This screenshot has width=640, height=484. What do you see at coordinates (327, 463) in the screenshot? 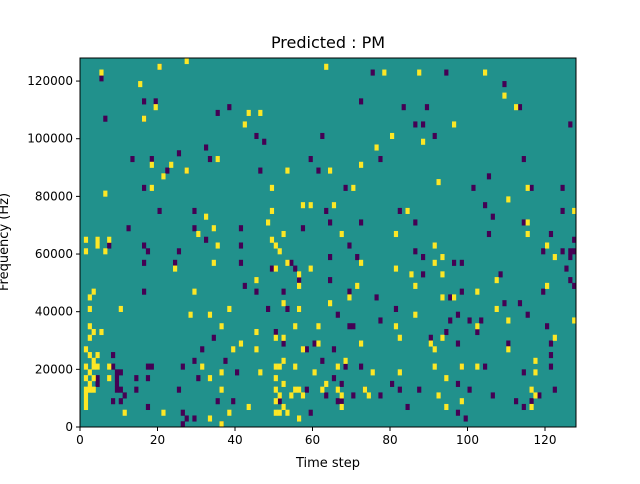
I see `x-axis-label: Time step` at bounding box center [327, 463].